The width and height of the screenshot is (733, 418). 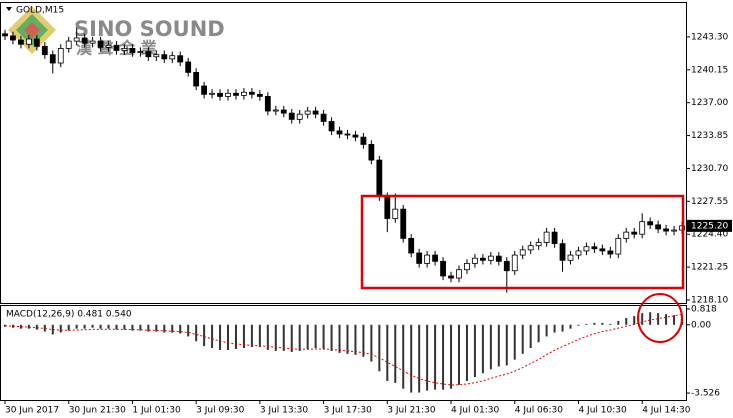 I want to click on y-tick-label: 1233.85, so click(x=709, y=136).